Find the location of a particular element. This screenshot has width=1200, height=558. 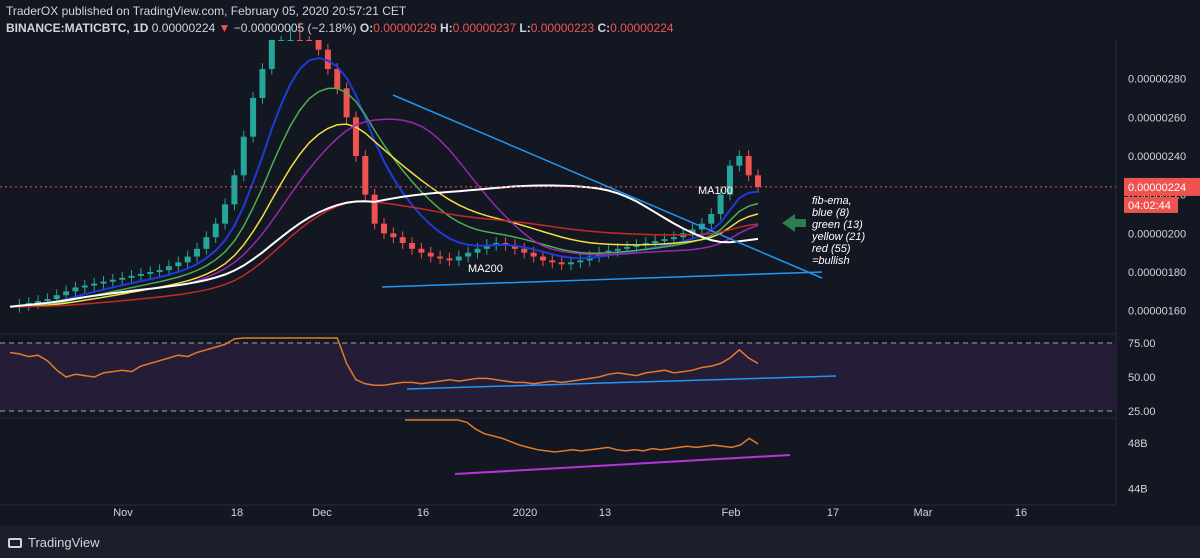

close-label: C: is located at coordinates (604, 28).